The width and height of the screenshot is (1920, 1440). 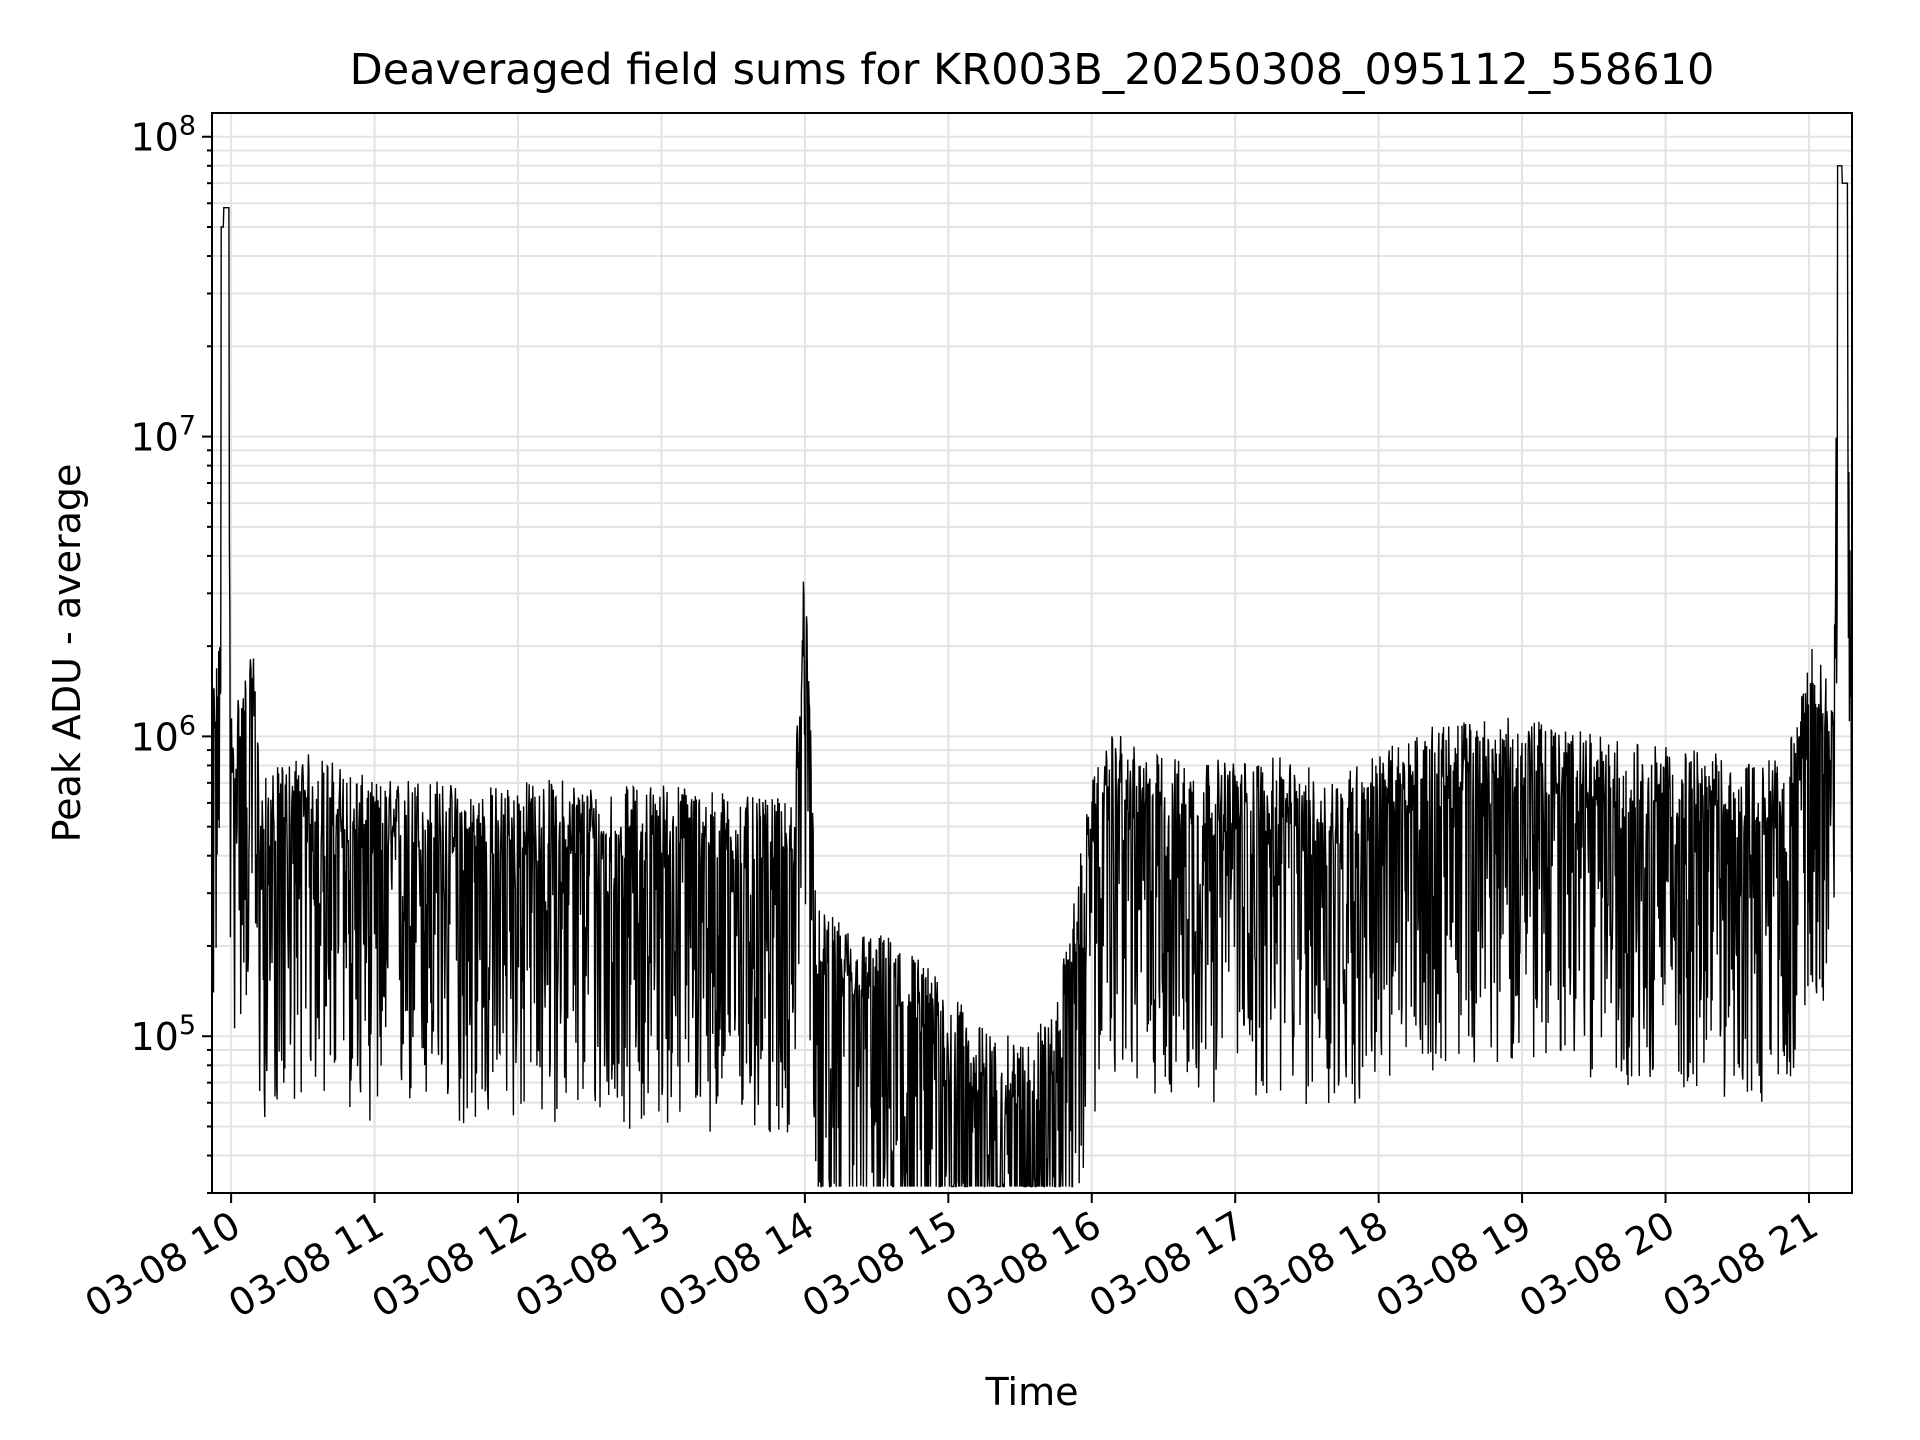 What do you see at coordinates (163, 435) in the screenshot?
I see `y-tick-label: 107` at bounding box center [163, 435].